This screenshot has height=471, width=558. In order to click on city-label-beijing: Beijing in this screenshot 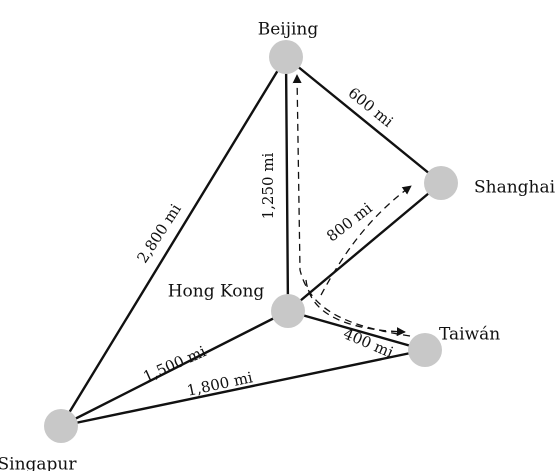, I will do `click(288, 30)`.